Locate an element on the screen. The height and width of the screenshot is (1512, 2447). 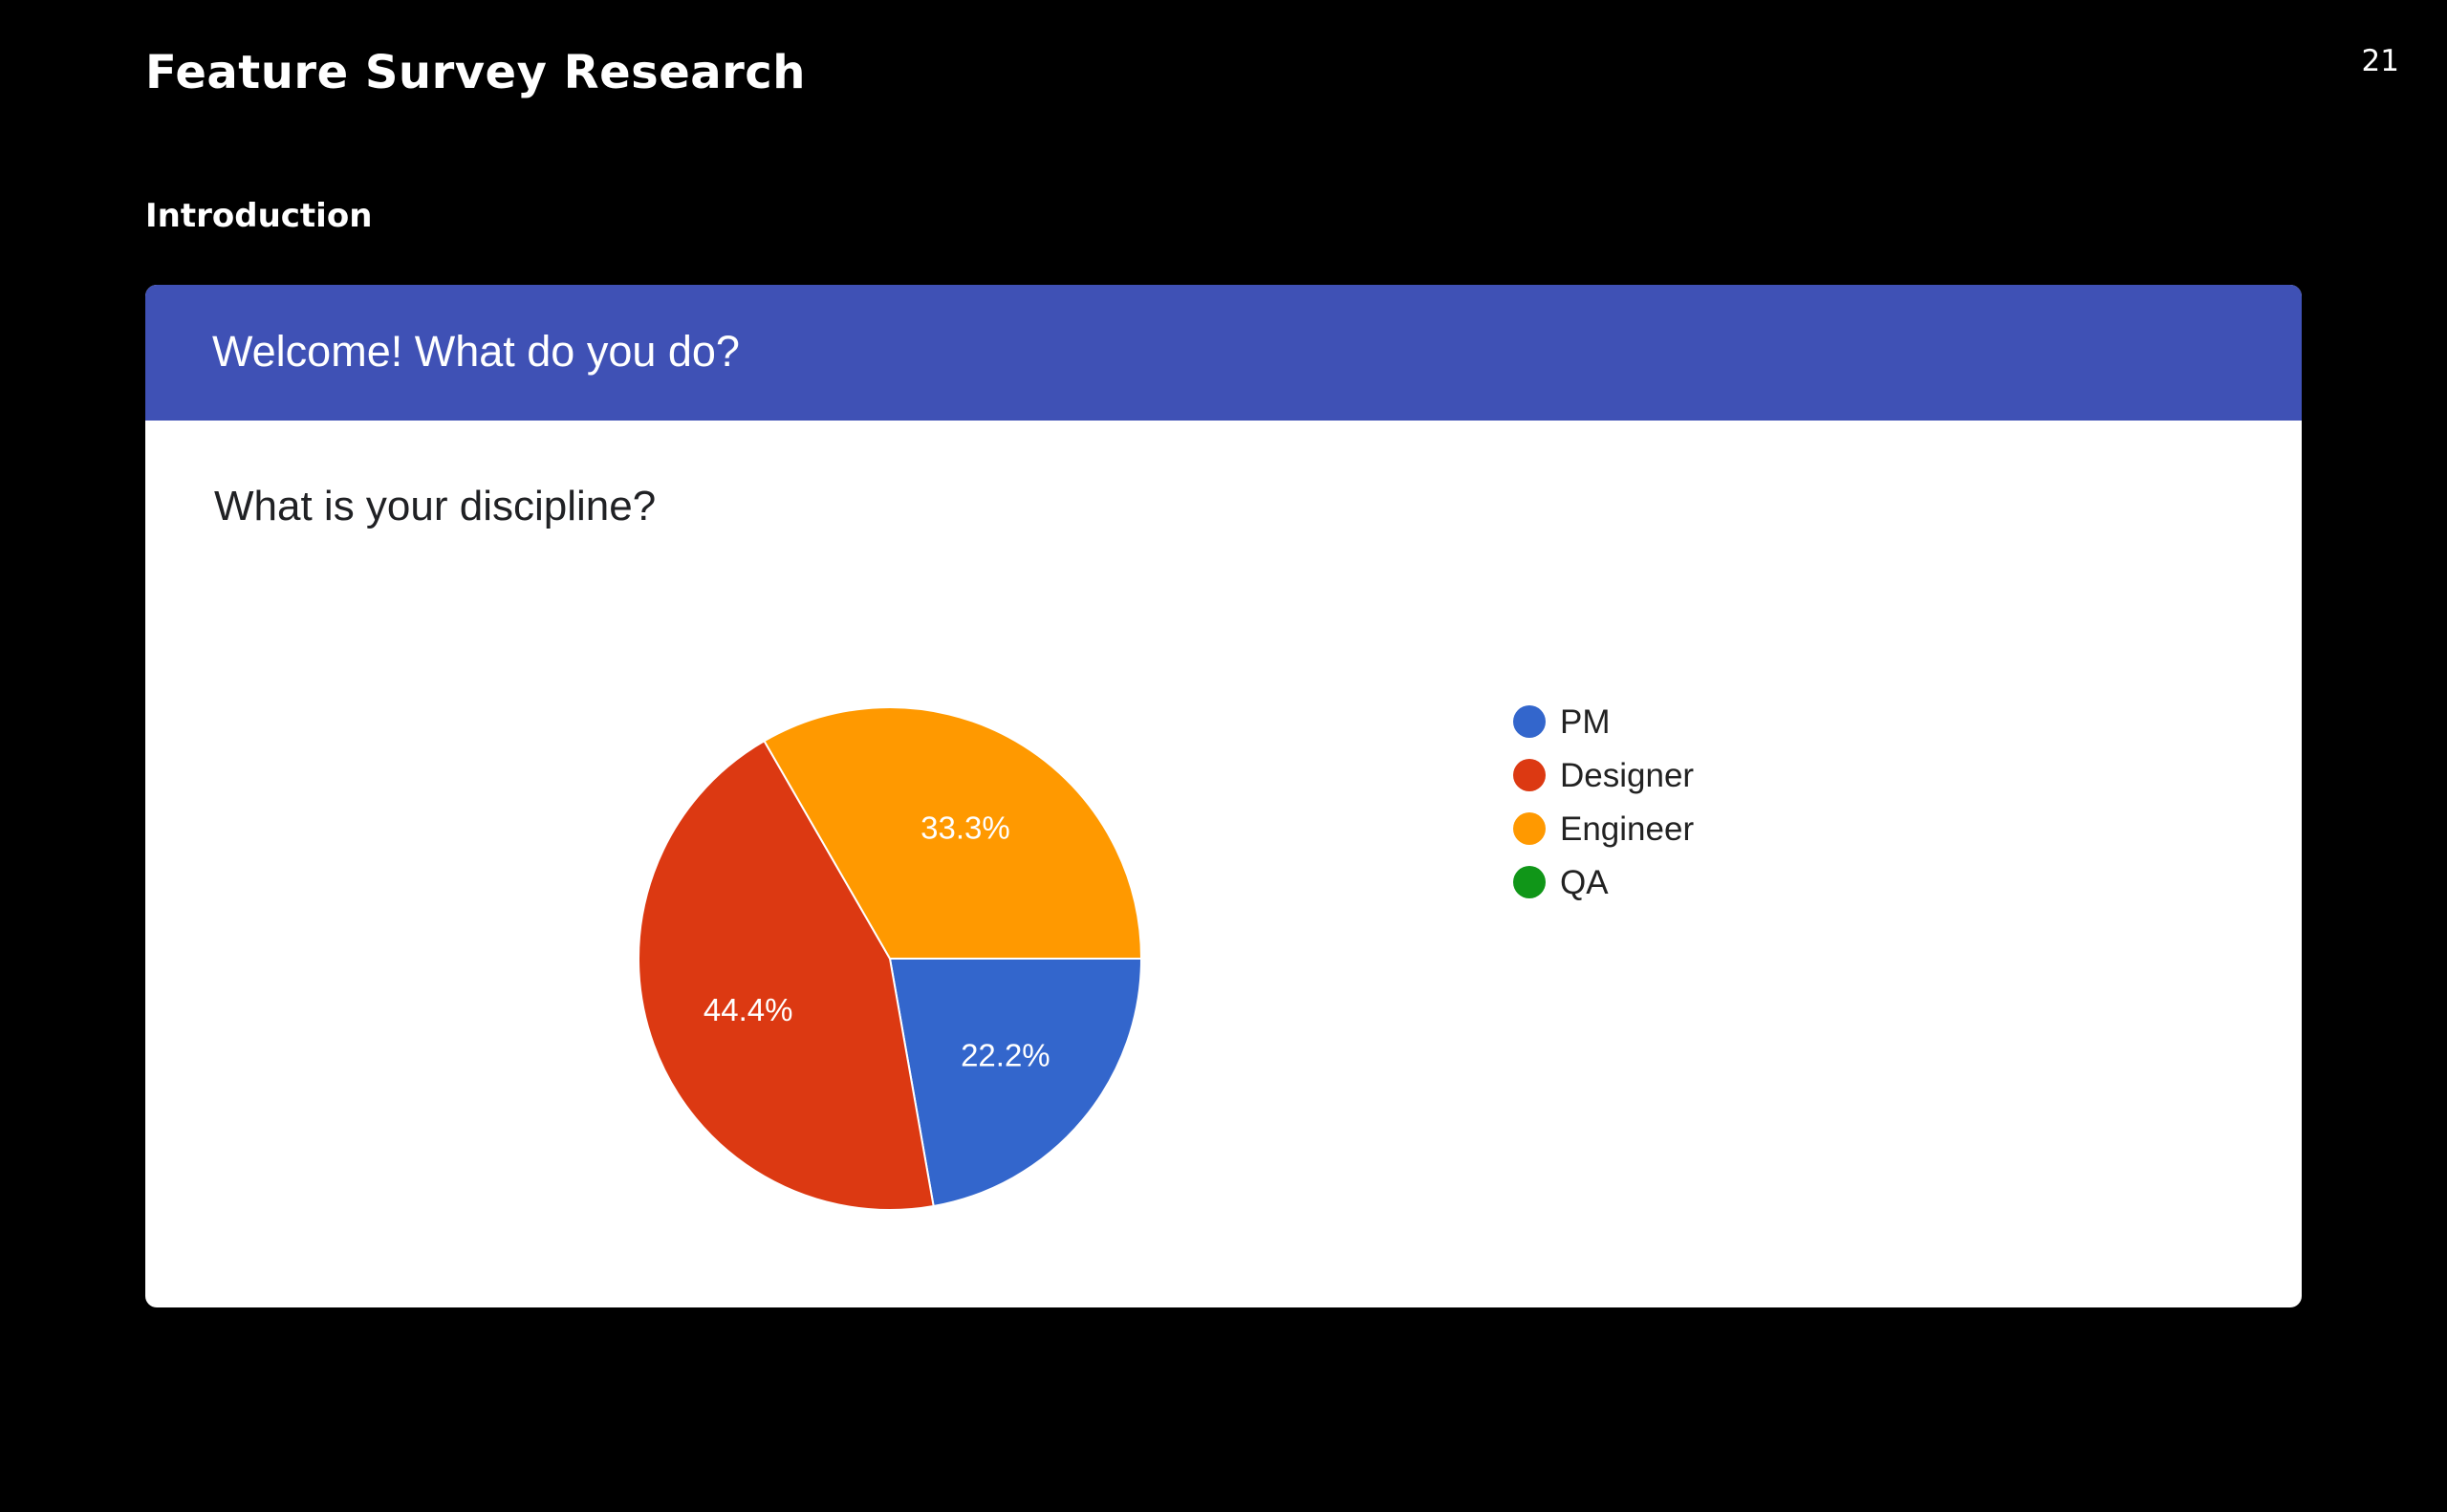
question-title: What is your discipline? is located at coordinates (435, 506).